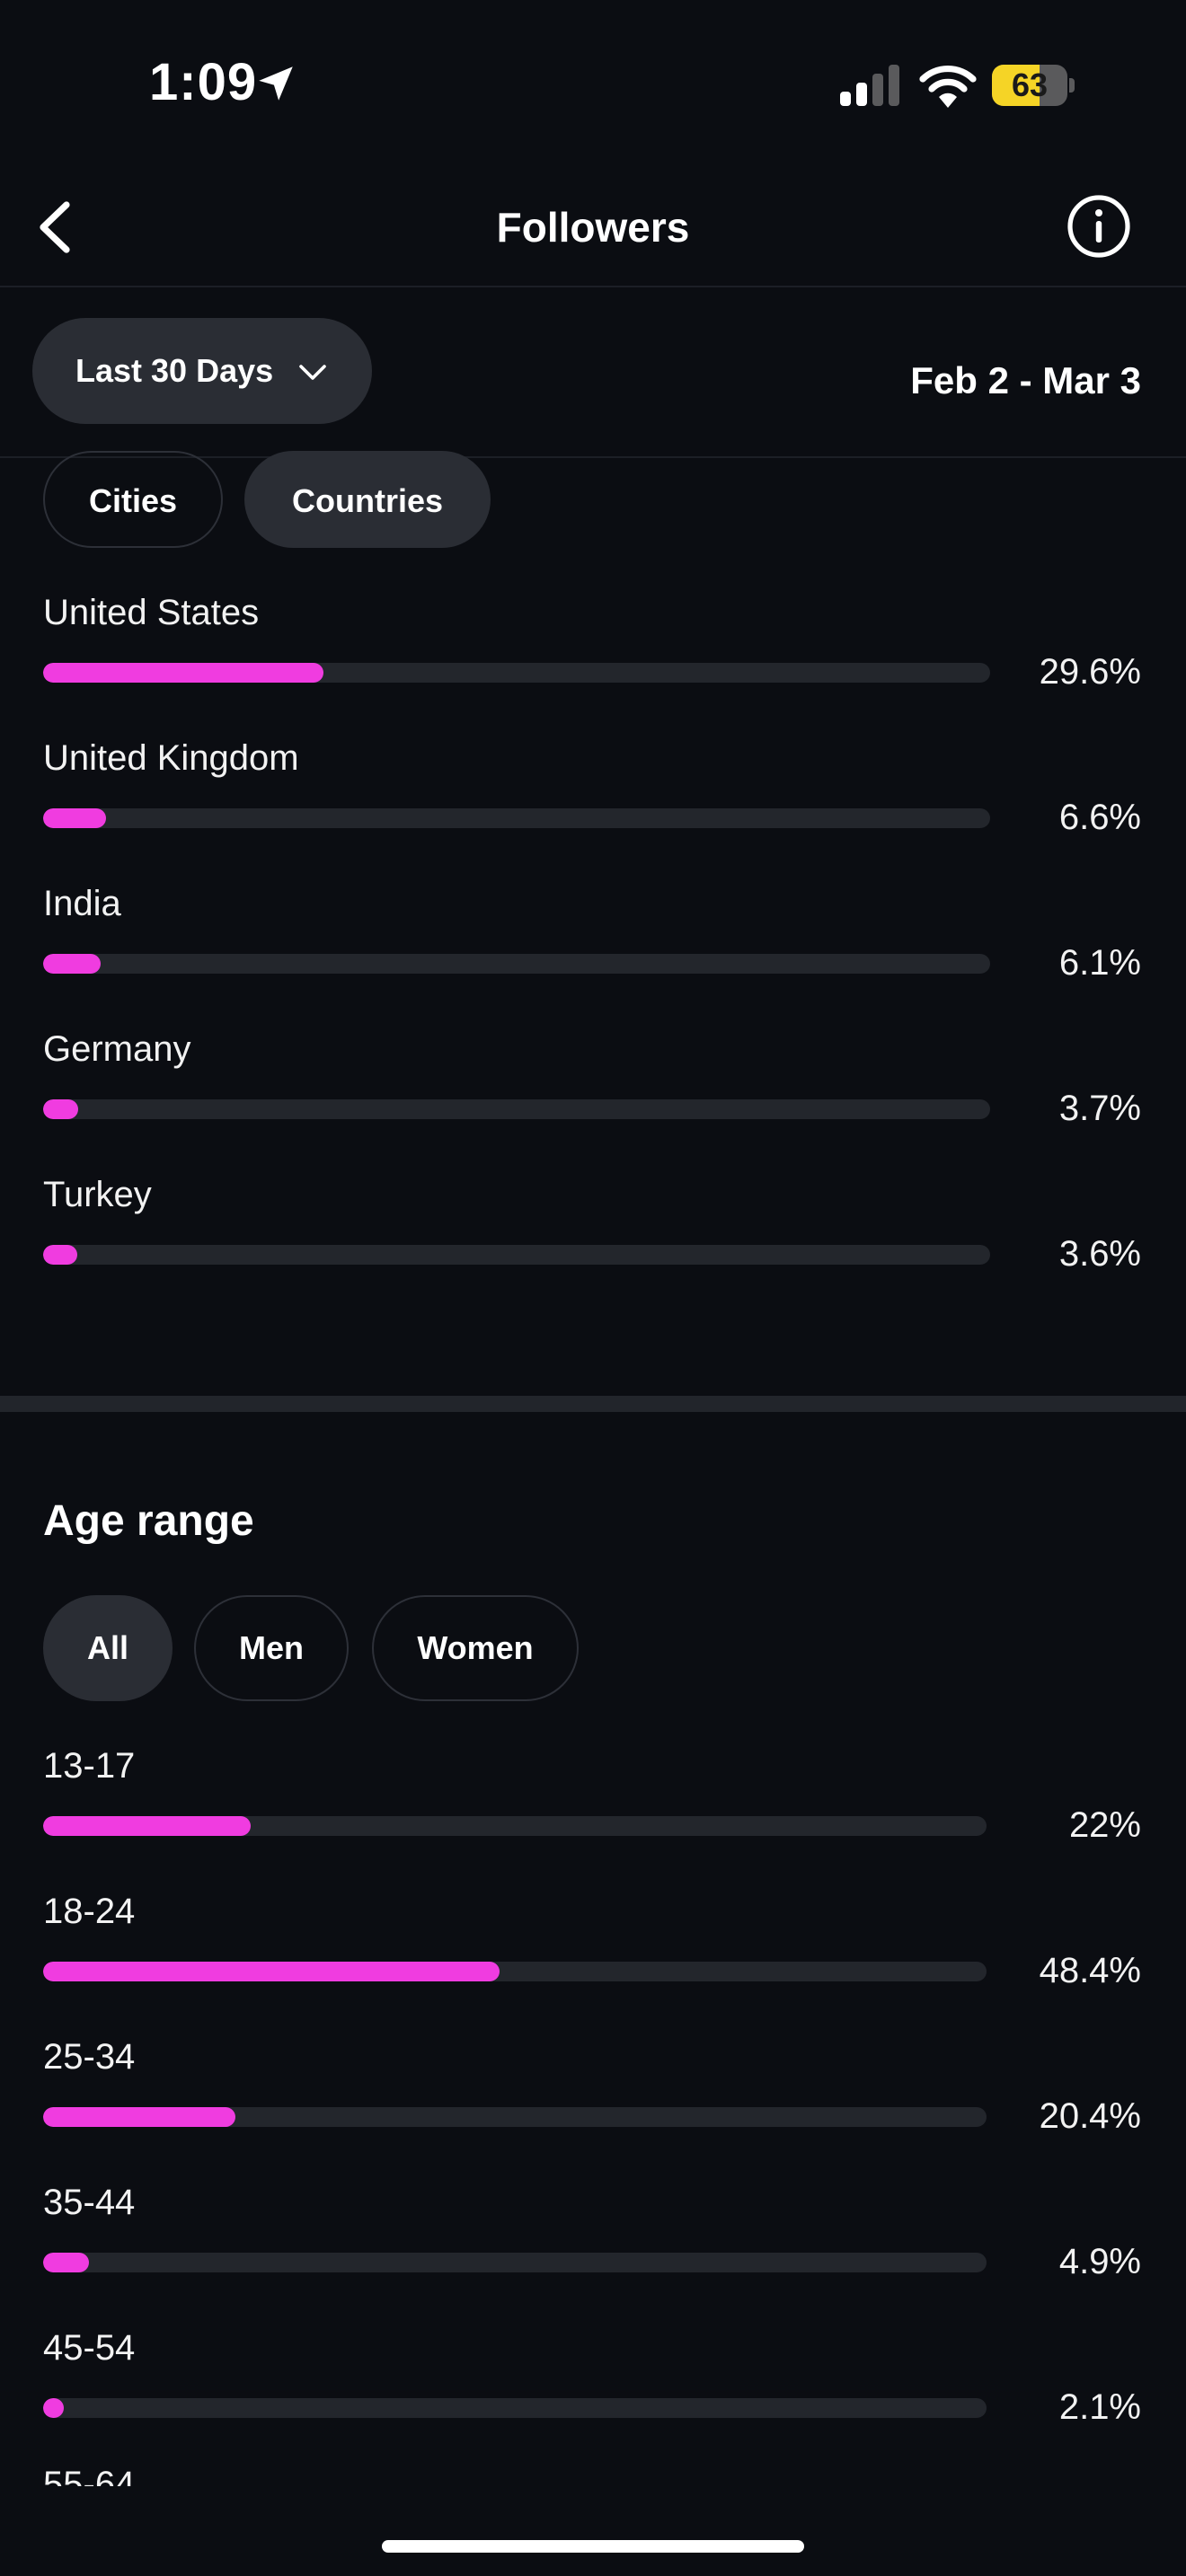 Image resolution: width=1186 pixels, height=2576 pixels. What do you see at coordinates (1099, 817) in the screenshot?
I see `country-percentage: 6.6%` at bounding box center [1099, 817].